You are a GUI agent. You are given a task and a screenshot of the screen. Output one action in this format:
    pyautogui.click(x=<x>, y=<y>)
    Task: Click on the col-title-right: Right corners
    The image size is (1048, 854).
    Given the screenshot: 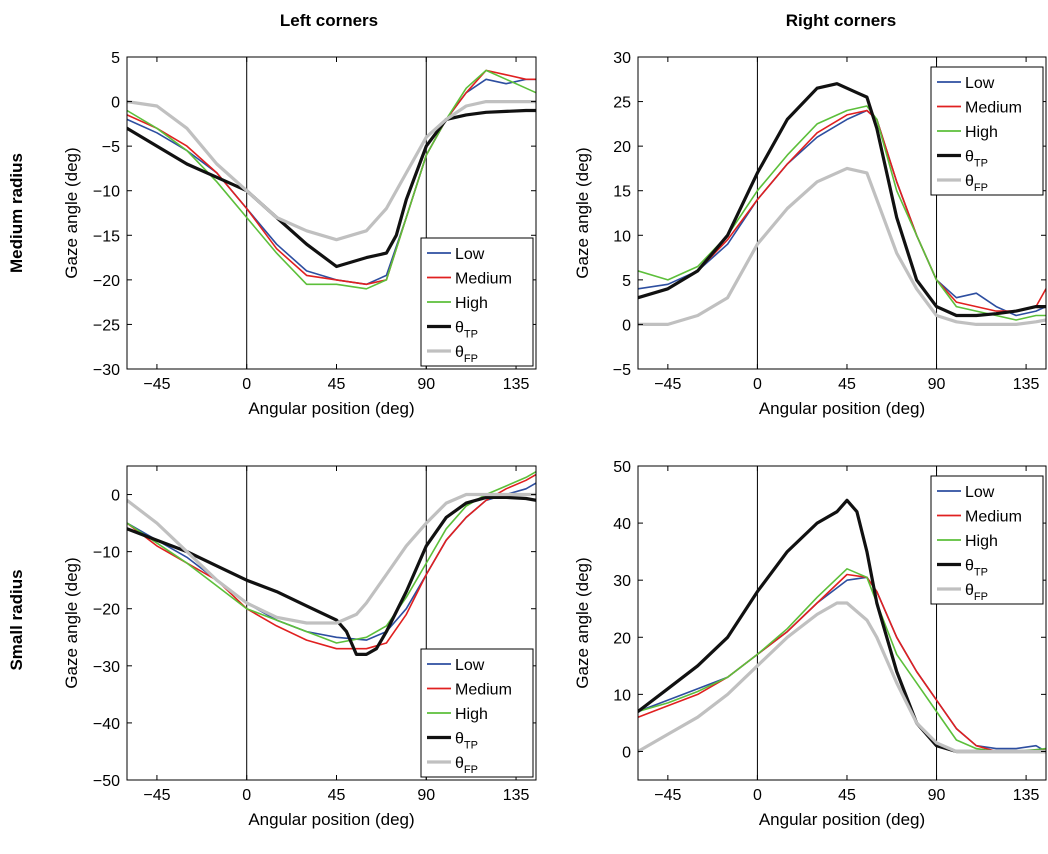 What is the action you would take?
    pyautogui.click(x=841, y=20)
    